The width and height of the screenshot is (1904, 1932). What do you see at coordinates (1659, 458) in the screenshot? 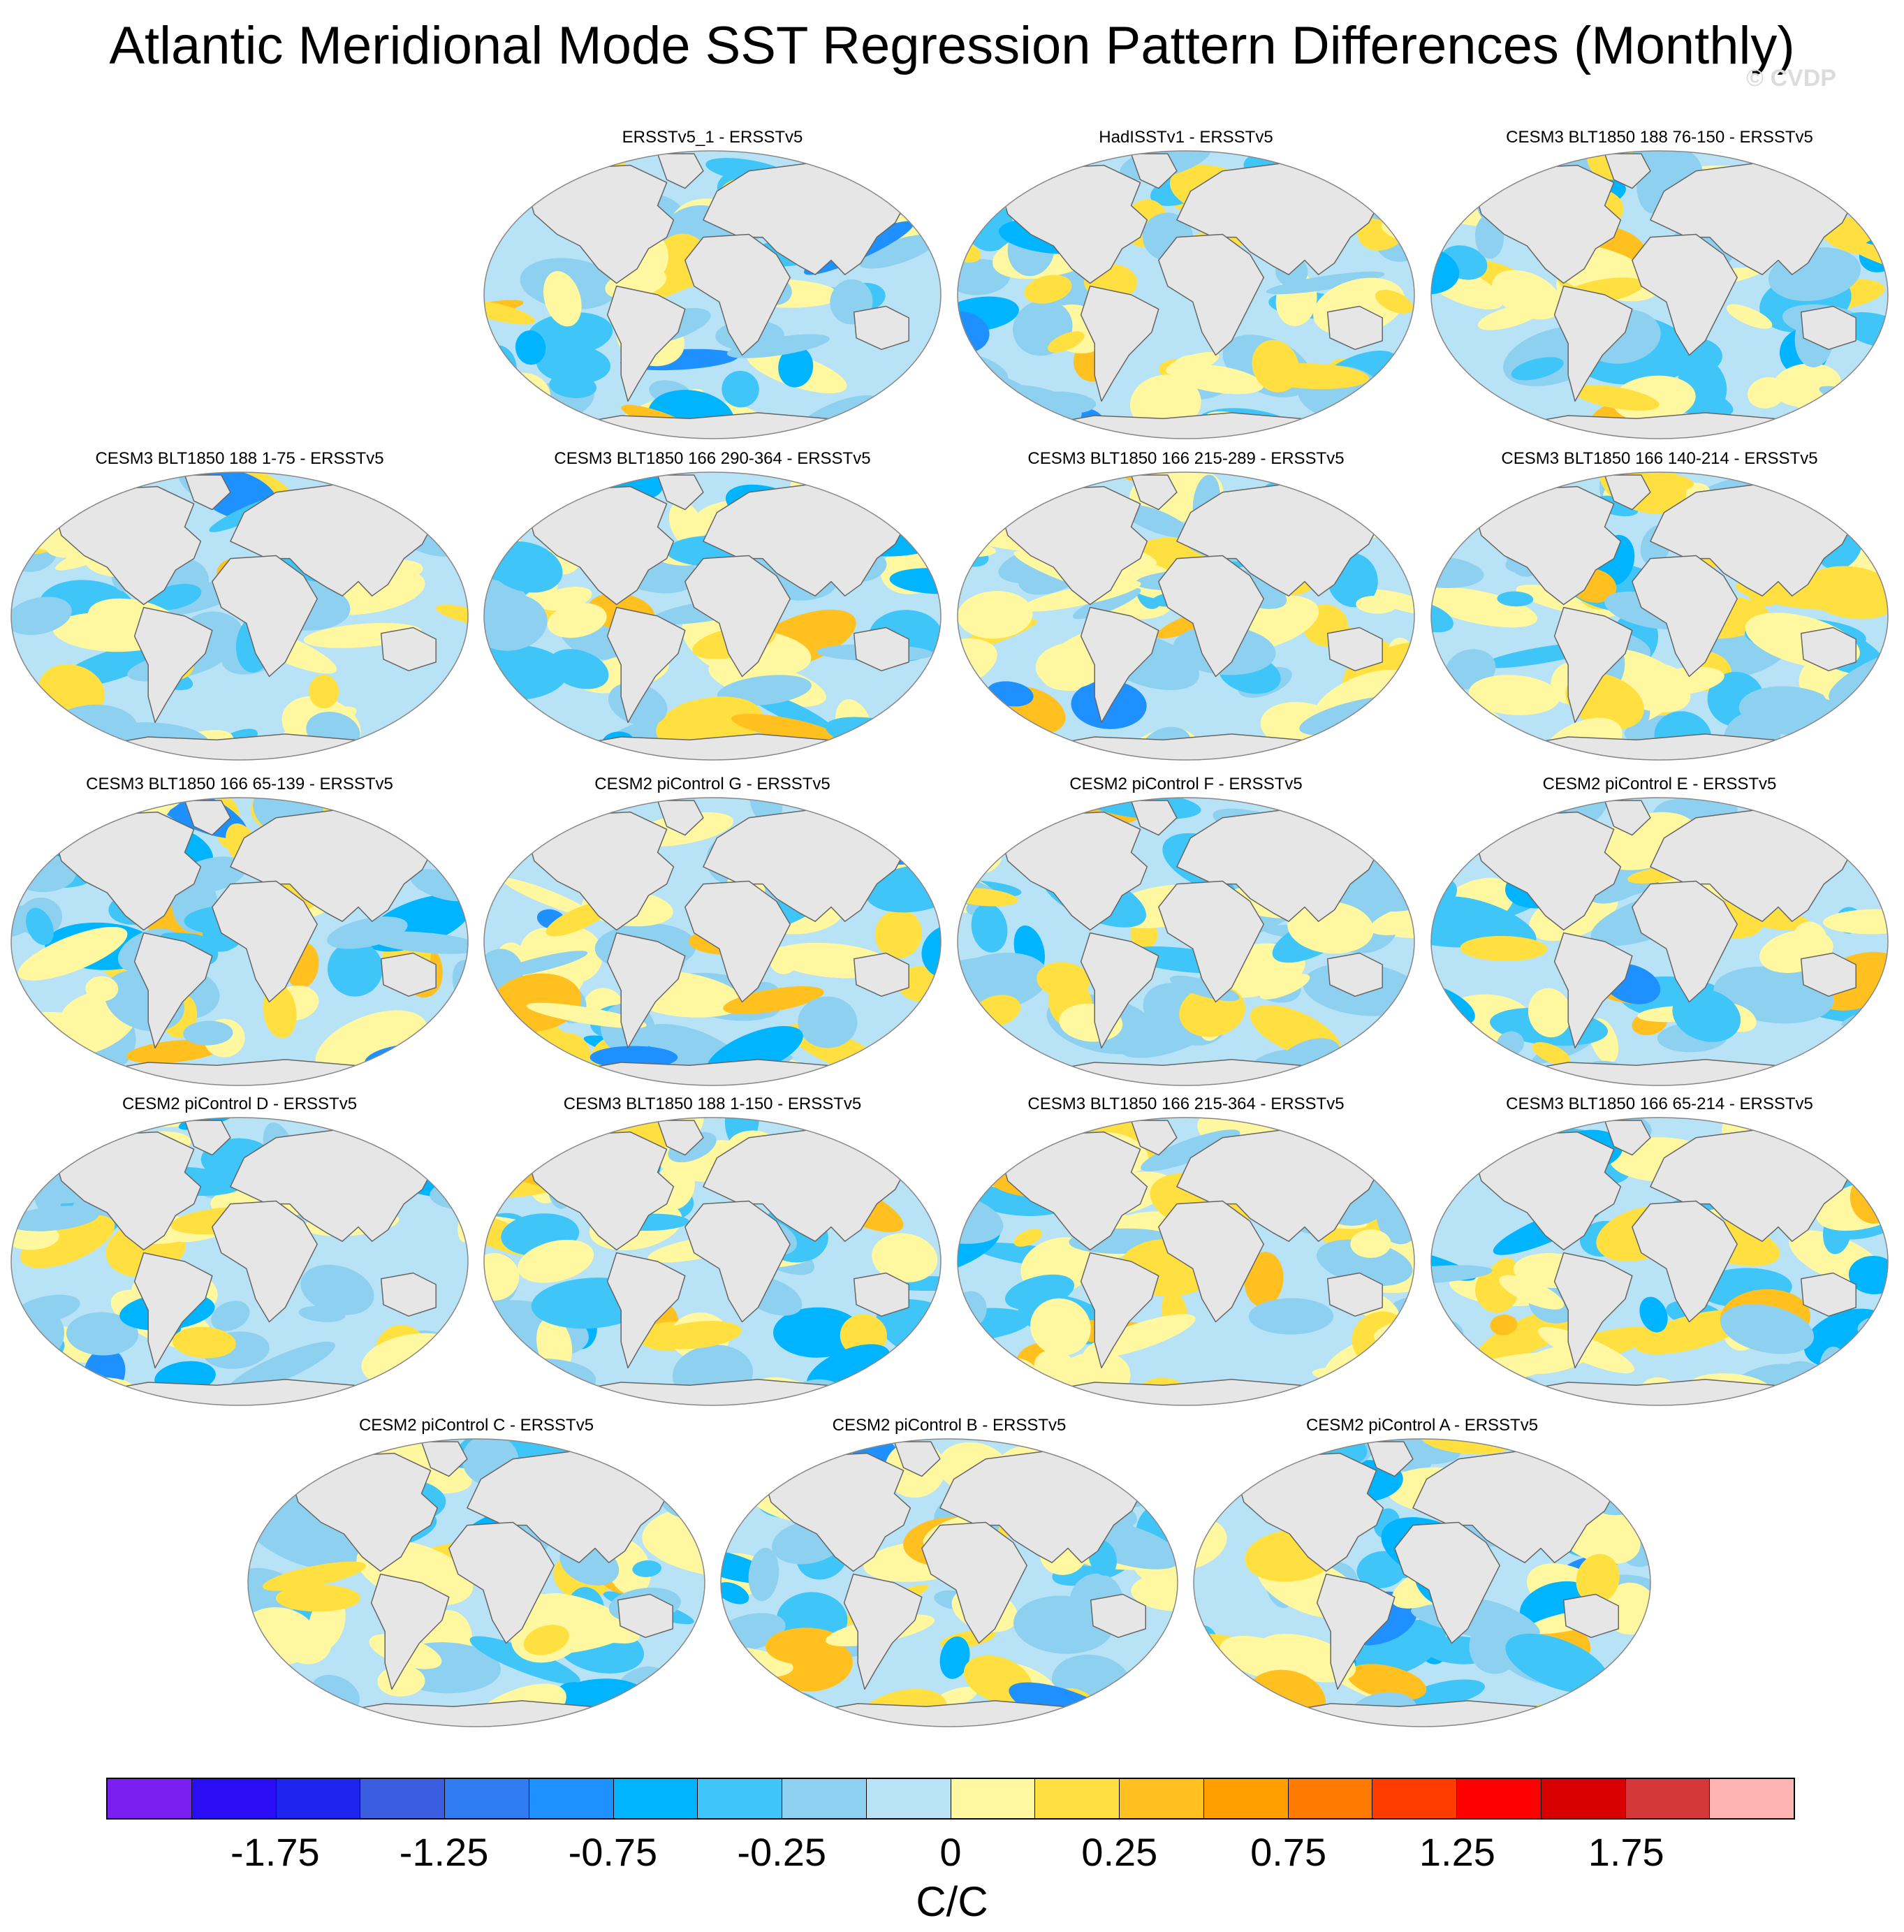
I see `panel-title: CESM3 BLT1850 166 140-214 - ERSSTv5` at bounding box center [1659, 458].